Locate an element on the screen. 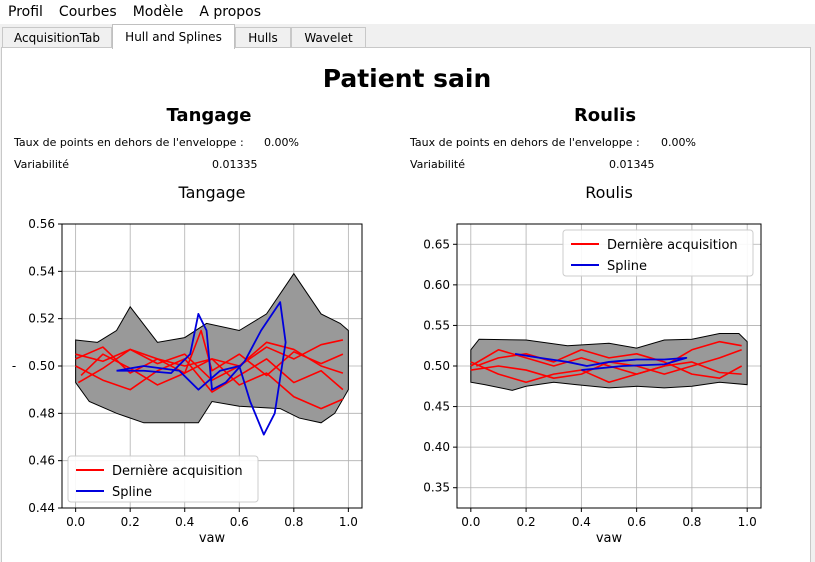  variability-value-tangage: 0.01335 is located at coordinates (235, 164).